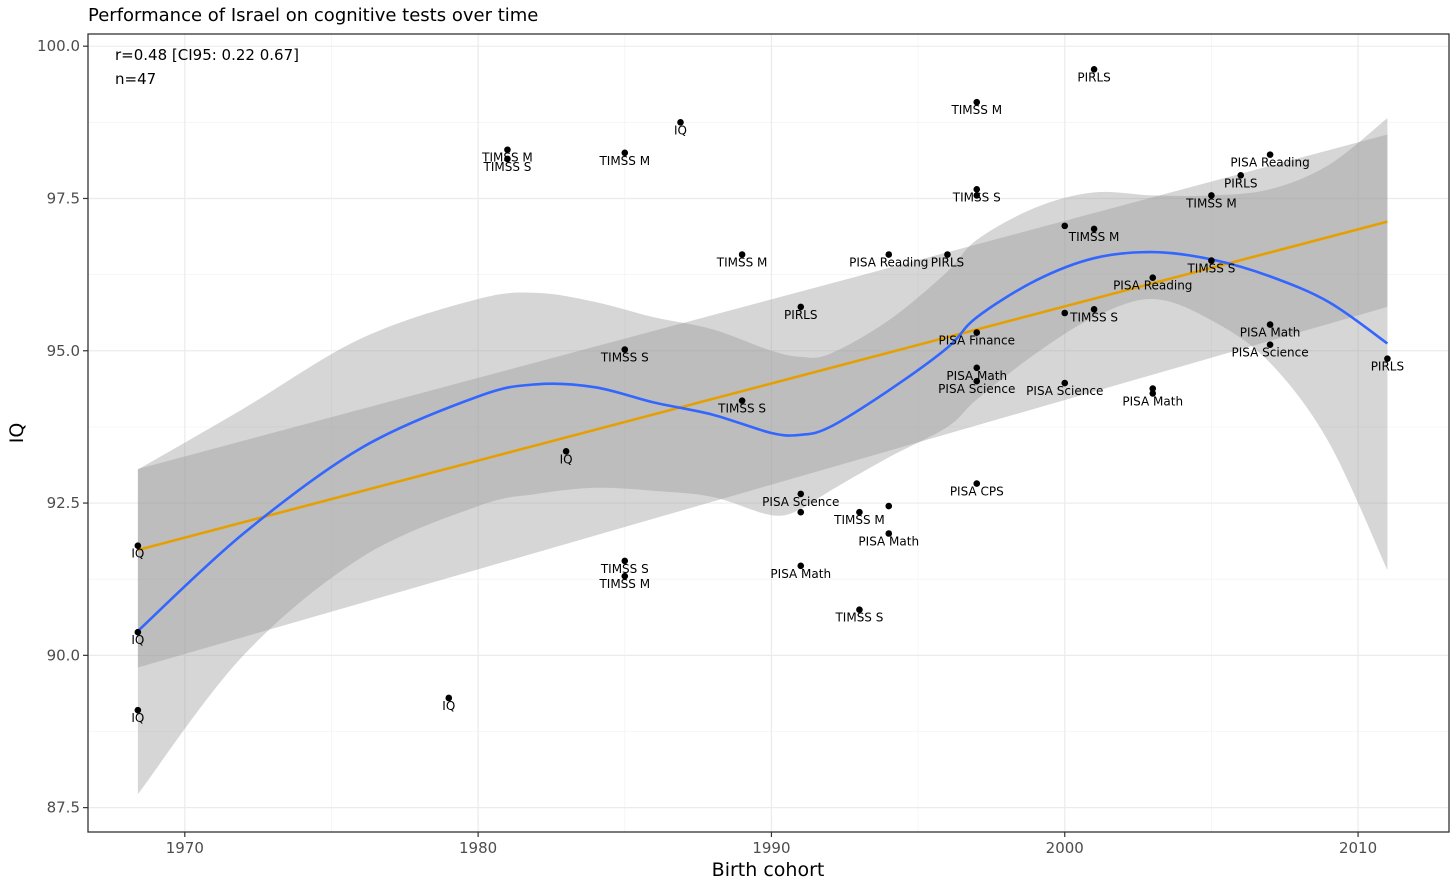 This screenshot has height=888, width=1456. Describe the element at coordinates (977, 492) in the screenshot. I see `data-point-label: PISA CPS` at that location.